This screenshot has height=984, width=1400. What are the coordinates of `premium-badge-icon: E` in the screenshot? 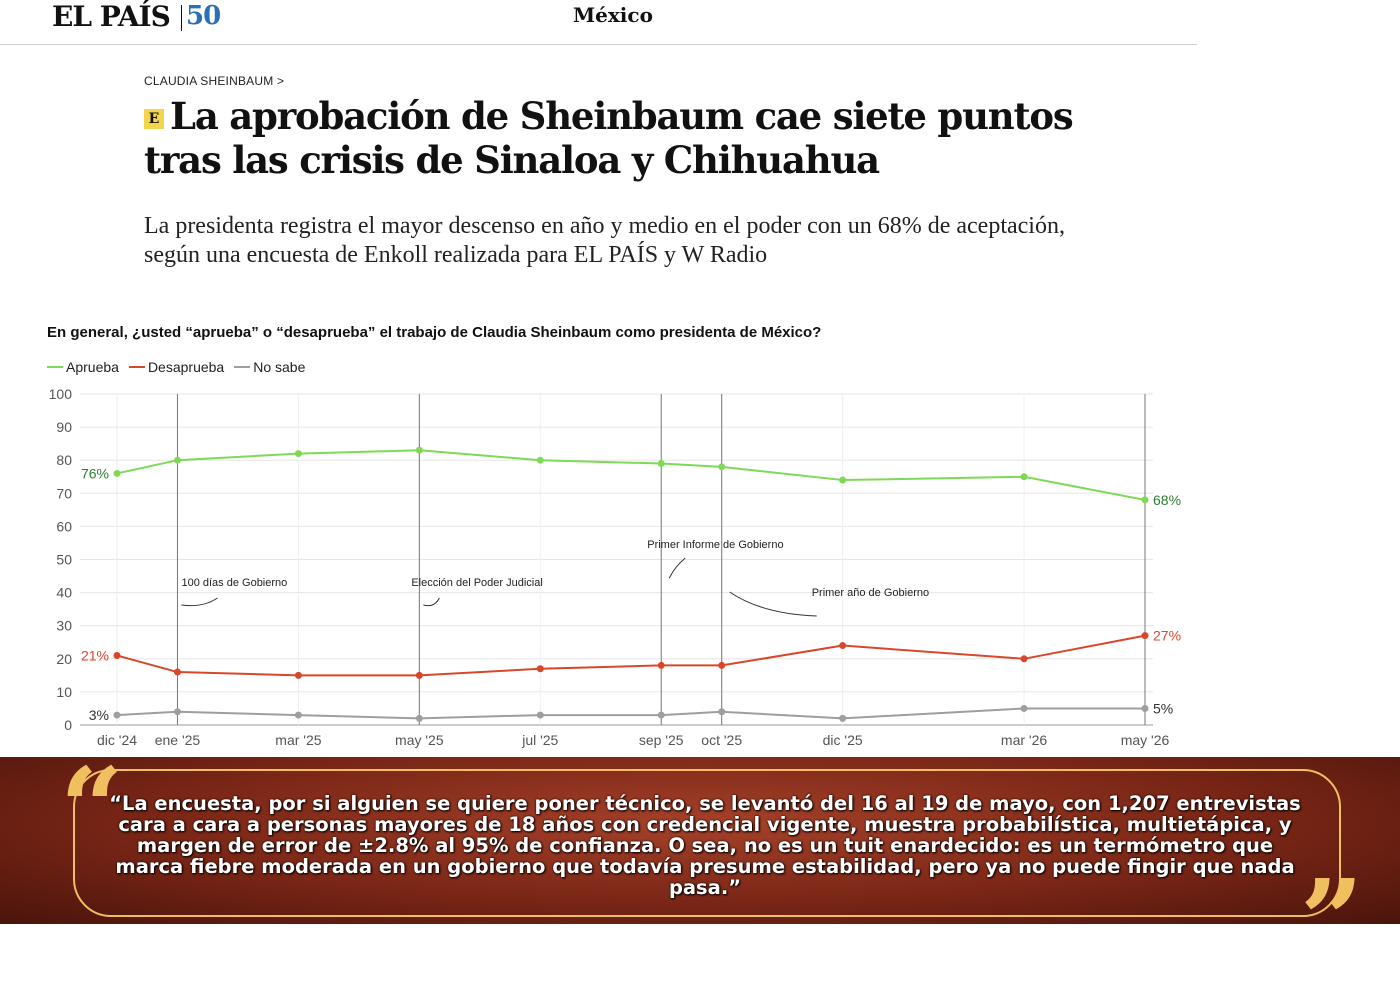 It's located at (154, 119).